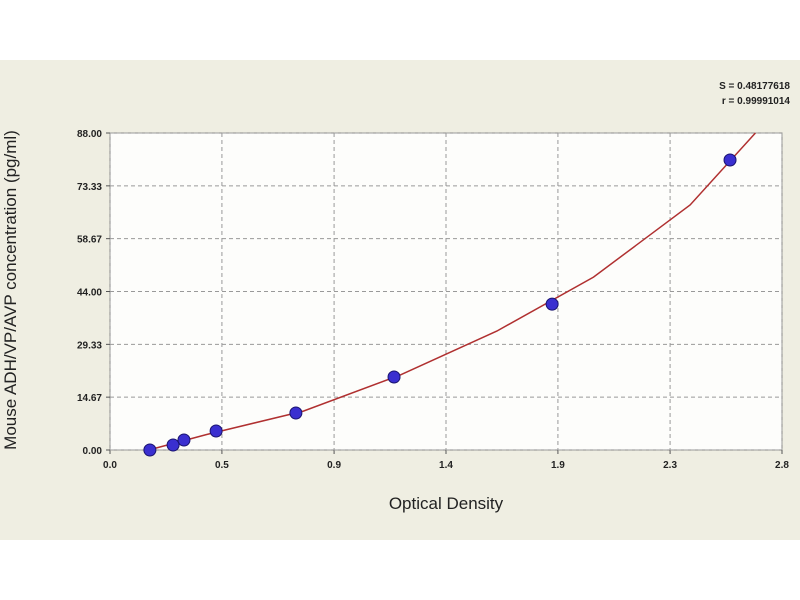  What do you see at coordinates (89, 240) in the screenshot?
I see `y-tick-label: 58.67` at bounding box center [89, 240].